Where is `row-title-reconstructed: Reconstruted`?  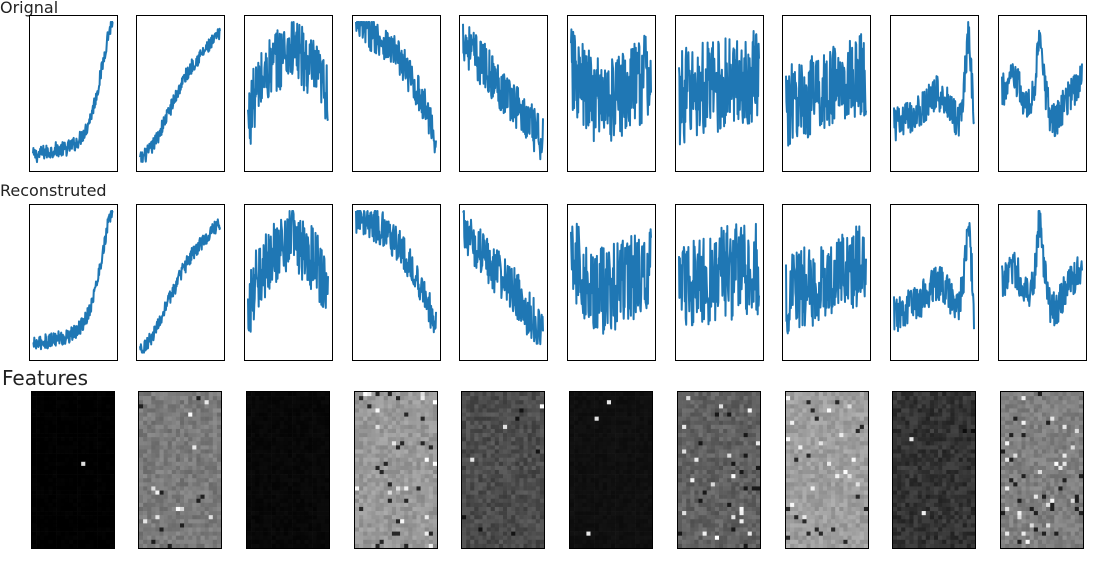
row-title-reconstructed: Reconstruted is located at coordinates (53, 190).